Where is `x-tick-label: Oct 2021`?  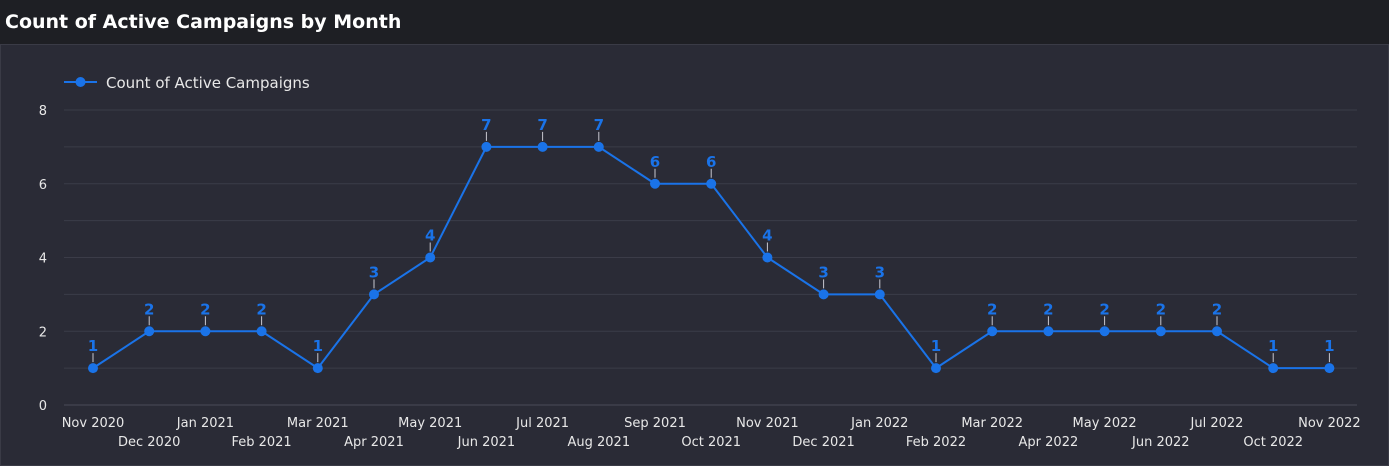 x-tick-label: Oct 2021 is located at coordinates (711, 442).